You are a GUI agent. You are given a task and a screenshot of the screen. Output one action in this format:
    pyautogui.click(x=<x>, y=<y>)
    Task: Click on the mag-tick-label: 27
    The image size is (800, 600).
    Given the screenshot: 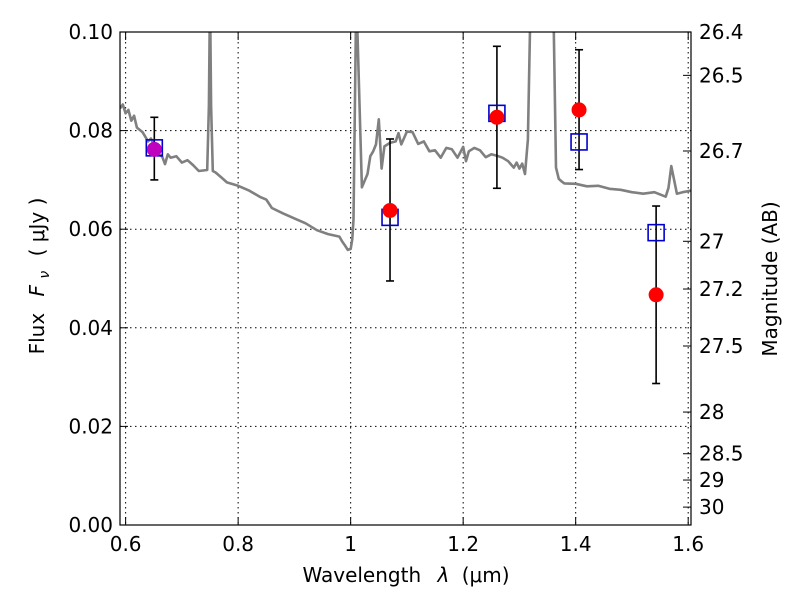 What is the action you would take?
    pyautogui.click(x=711, y=241)
    